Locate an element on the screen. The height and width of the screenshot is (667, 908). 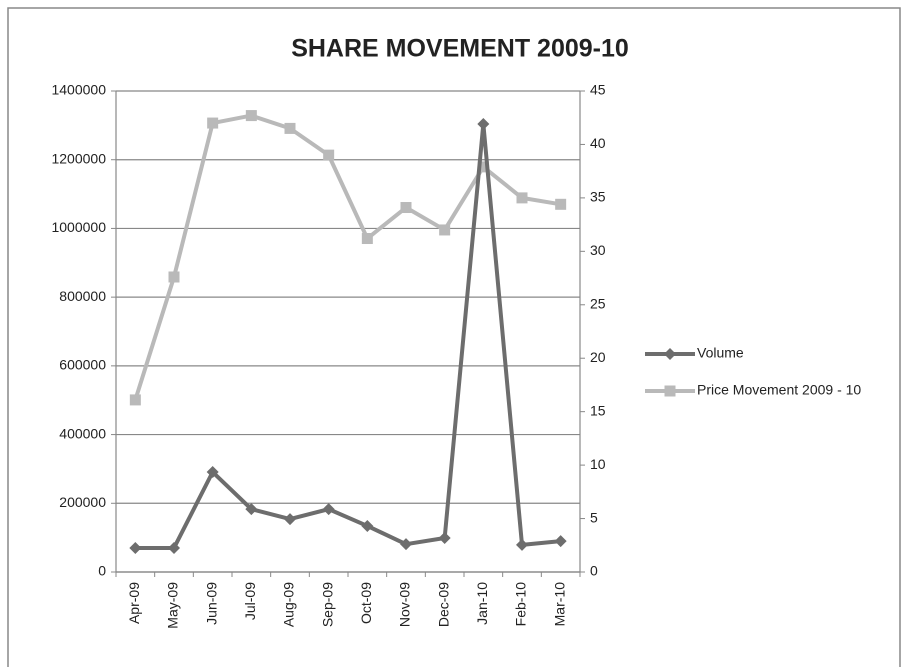
y-tick-label: 1400000 is located at coordinates (78, 90).